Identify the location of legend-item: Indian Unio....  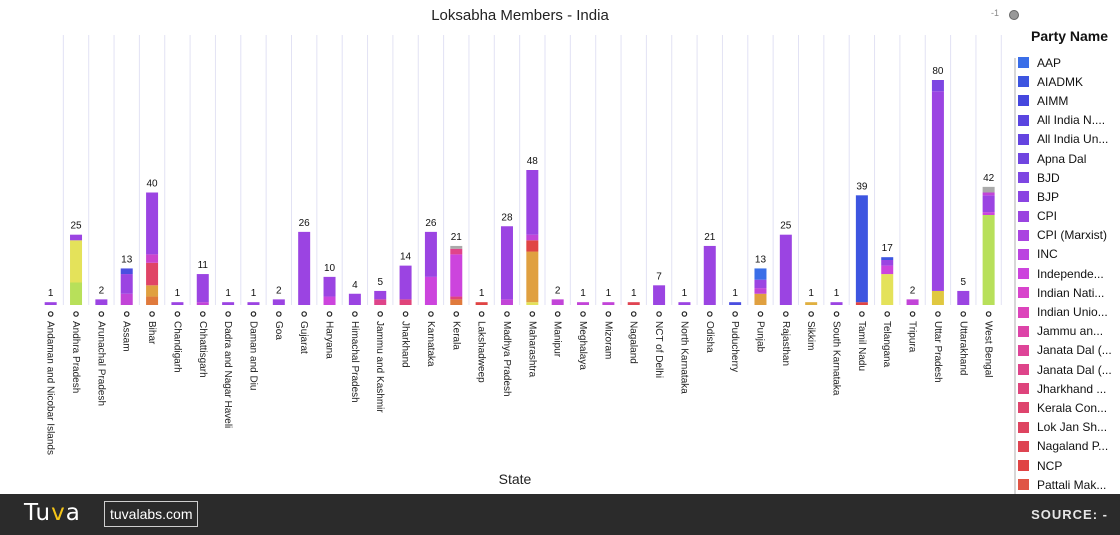
(1067, 311).